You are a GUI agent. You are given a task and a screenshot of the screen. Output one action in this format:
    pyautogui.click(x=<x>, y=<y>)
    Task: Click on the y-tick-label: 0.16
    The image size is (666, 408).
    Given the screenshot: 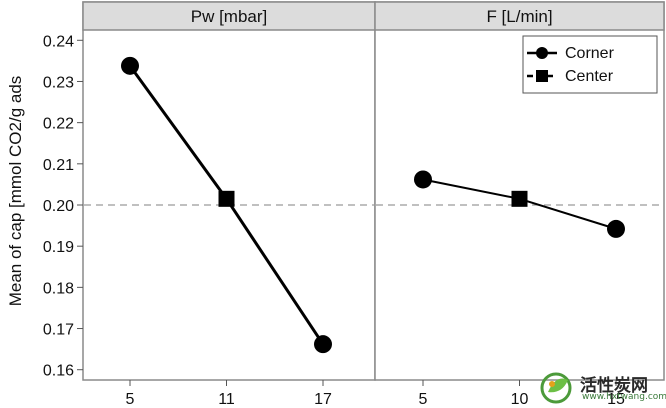 What is the action you would take?
    pyautogui.click(x=58, y=371)
    